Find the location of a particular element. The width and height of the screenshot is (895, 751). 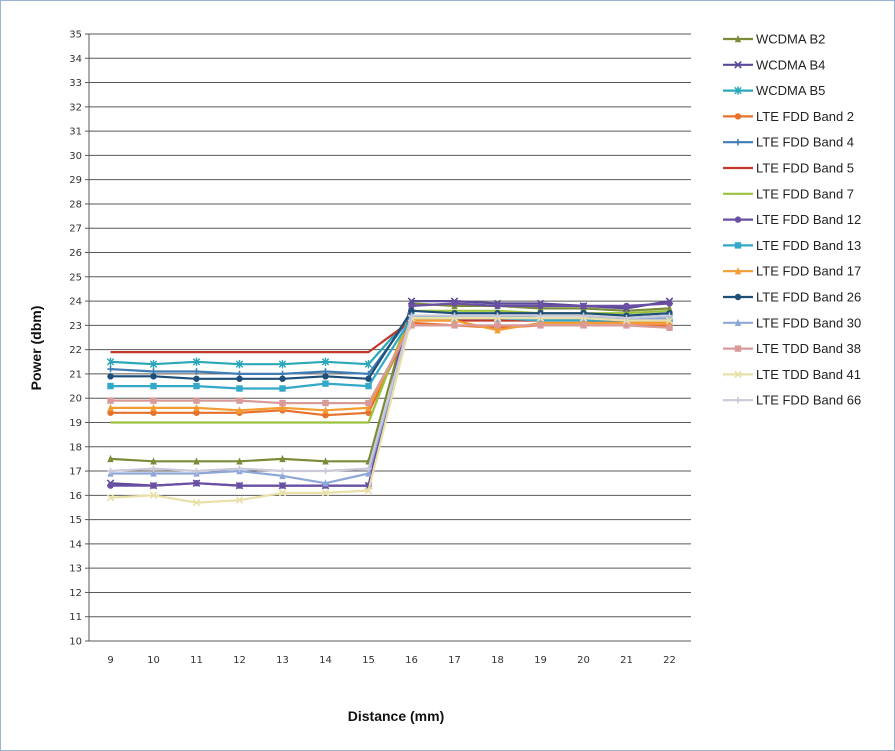

y-tick-label: 10 is located at coordinates (75, 642).